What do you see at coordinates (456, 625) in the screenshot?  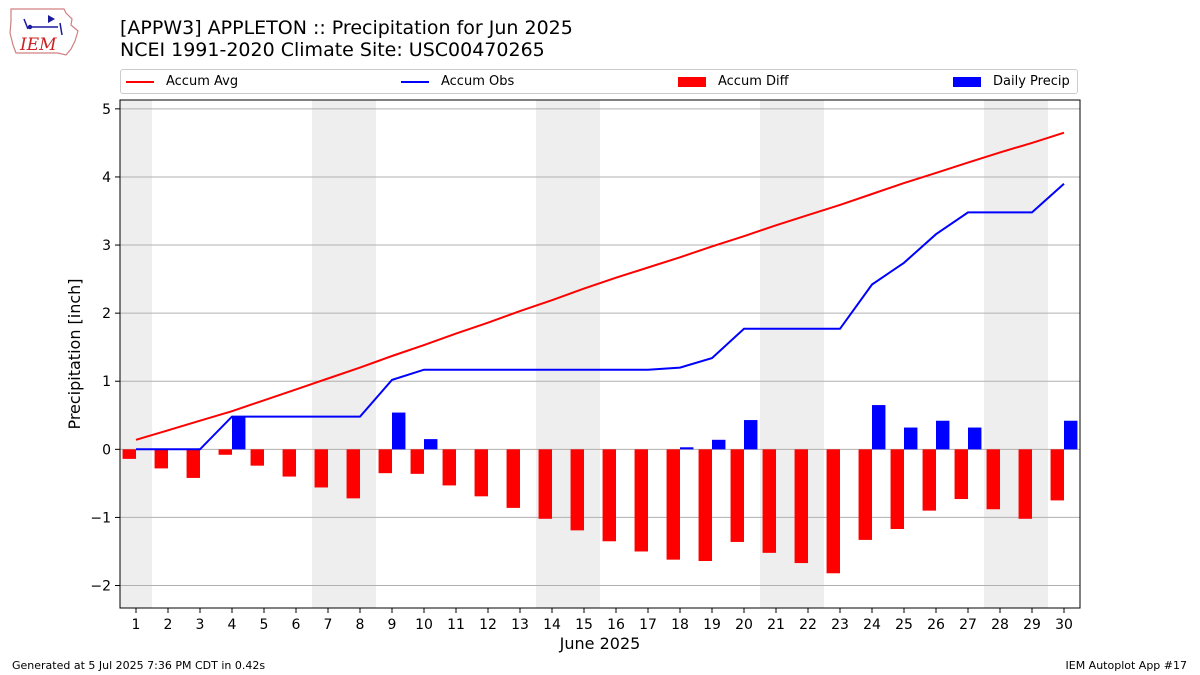 I see `x-tick-label: 11` at bounding box center [456, 625].